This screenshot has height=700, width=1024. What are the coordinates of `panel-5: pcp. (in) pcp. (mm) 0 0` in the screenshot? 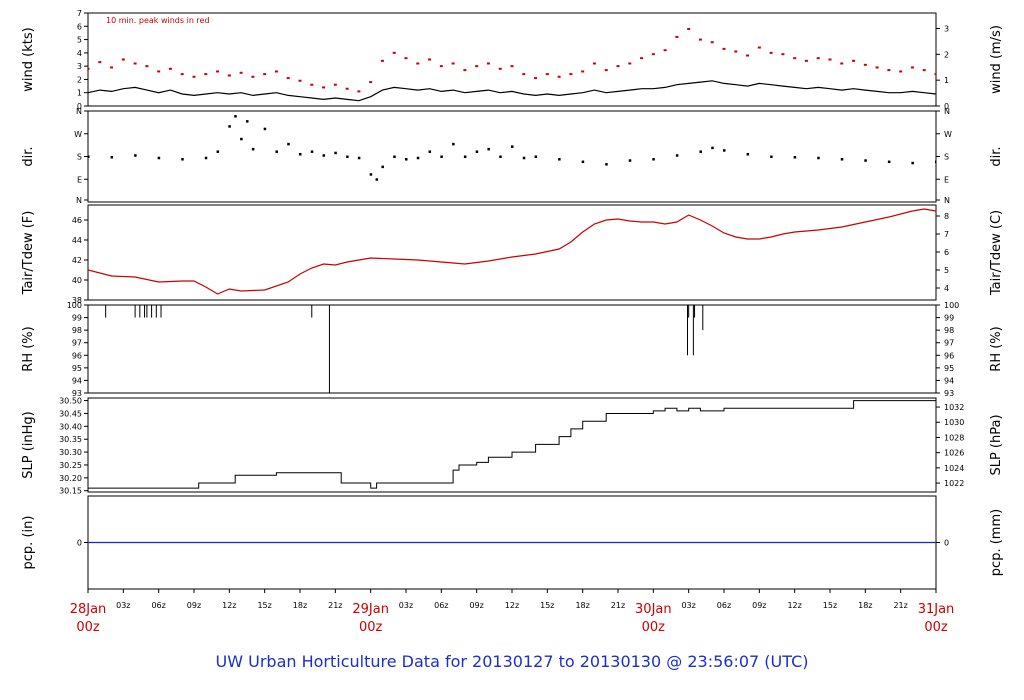 It's located at (512, 542).